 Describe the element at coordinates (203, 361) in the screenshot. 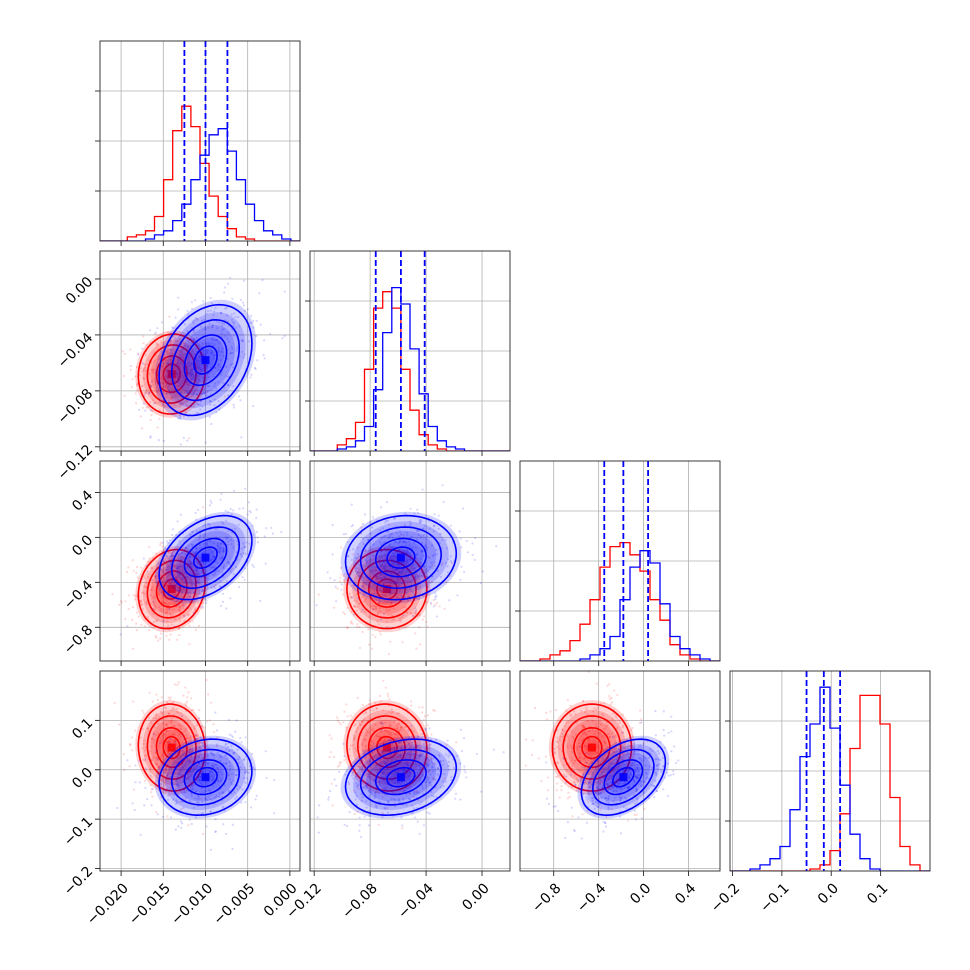

I see `panel-2d` at that location.